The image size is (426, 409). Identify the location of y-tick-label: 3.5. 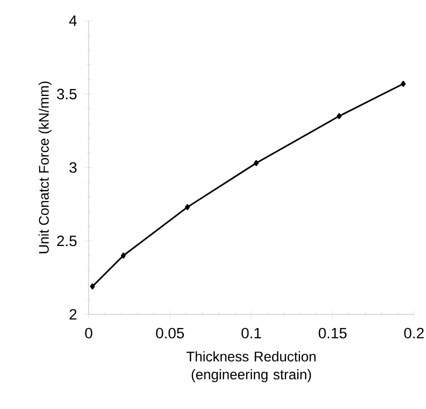
(66, 94).